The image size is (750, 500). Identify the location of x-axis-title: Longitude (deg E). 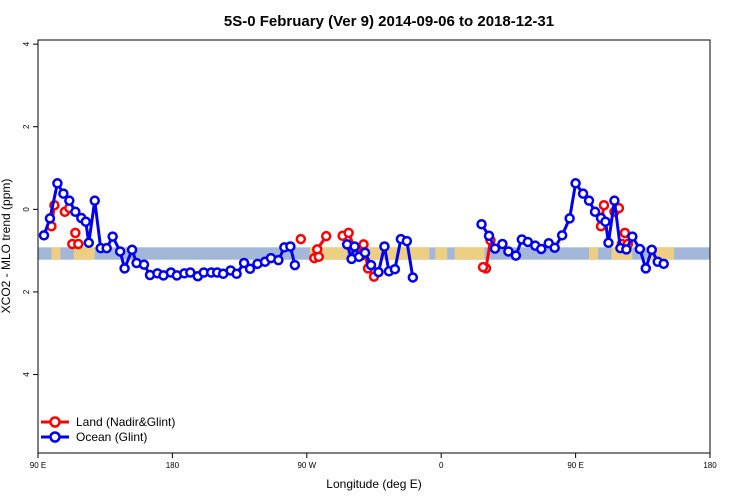
(373, 484).